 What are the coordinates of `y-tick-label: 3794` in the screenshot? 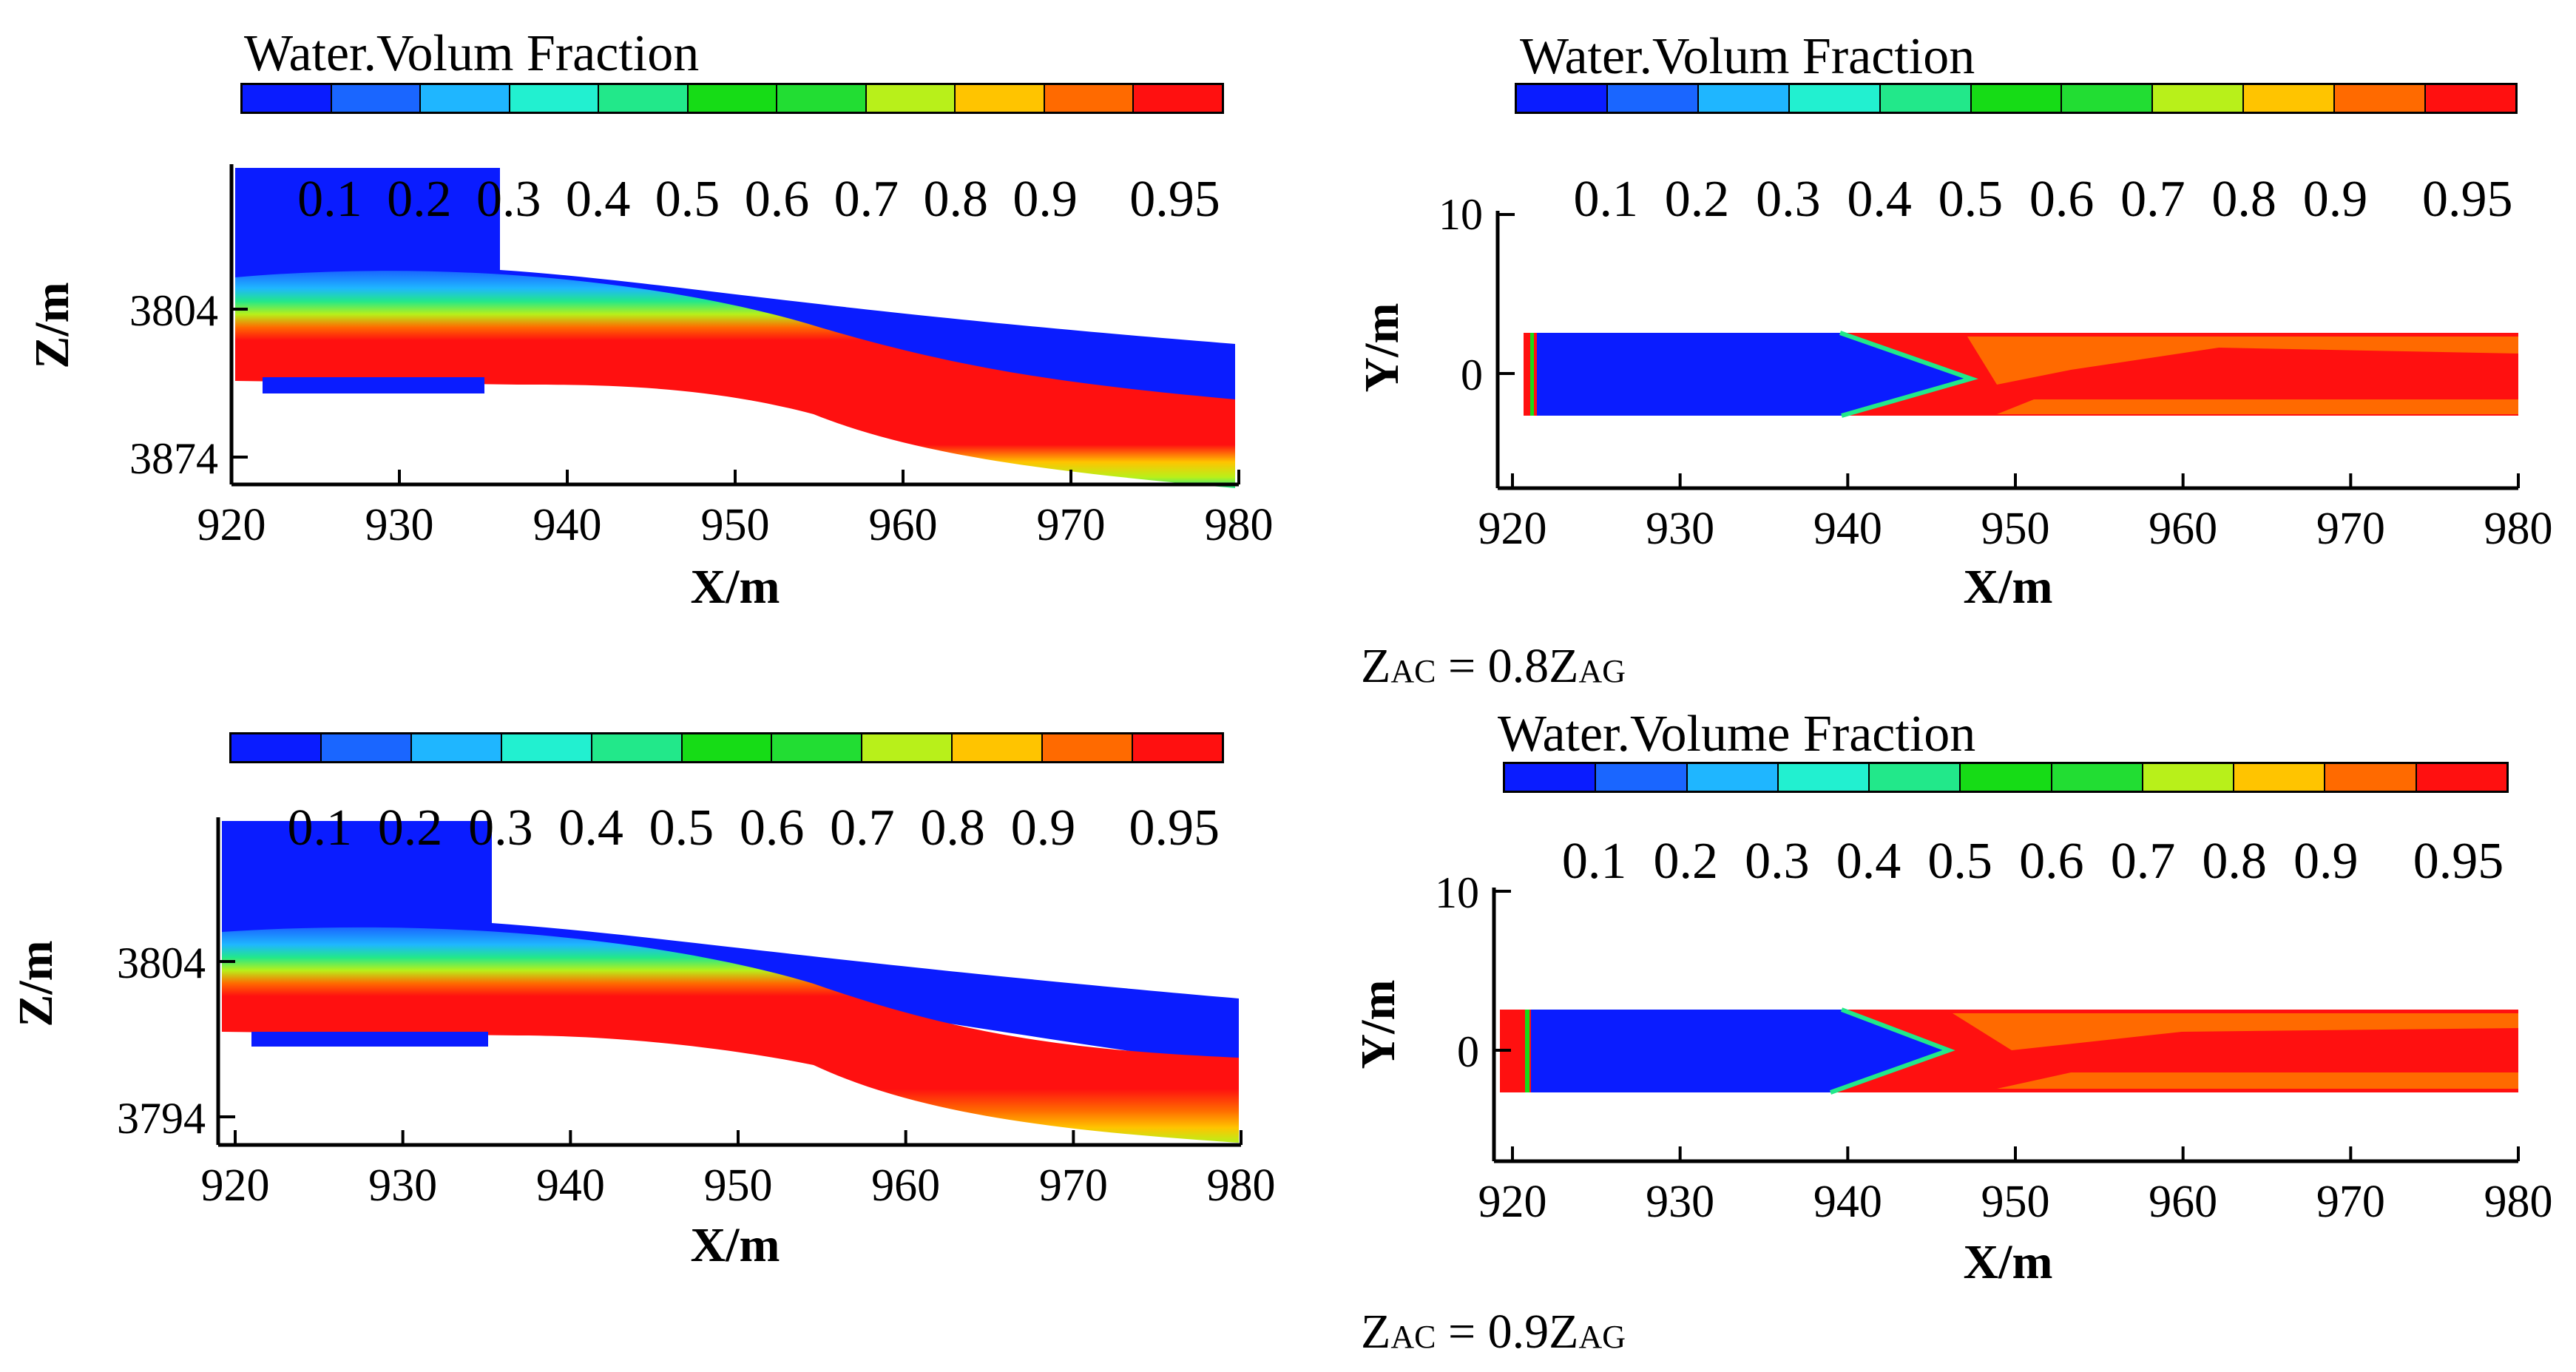 It's located at (161, 1118).